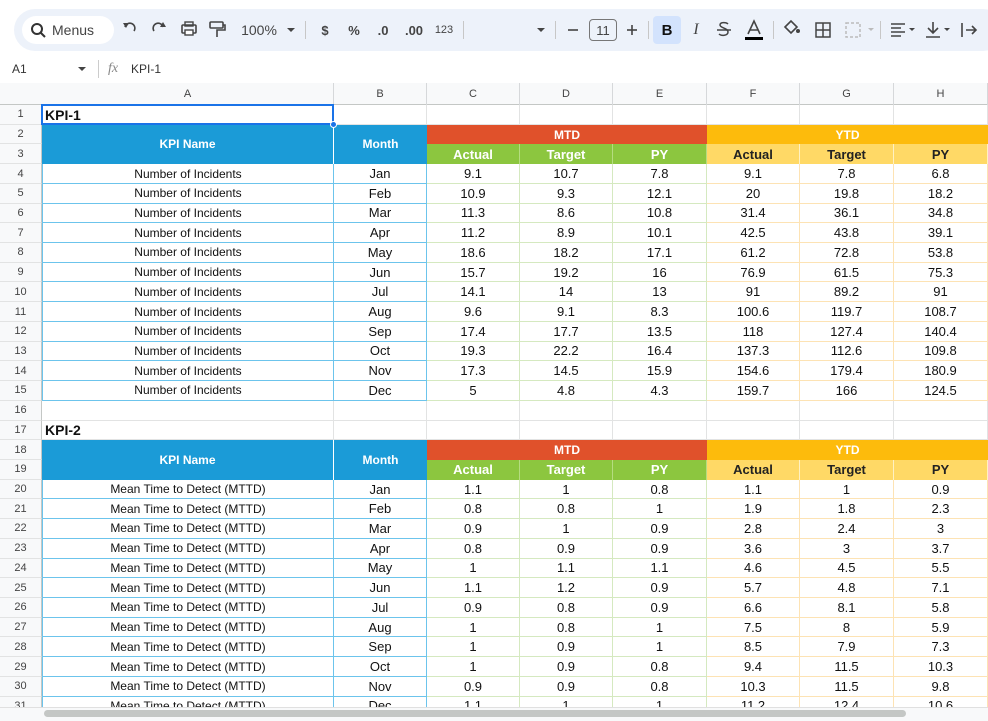 This screenshot has height=721, width=988. What do you see at coordinates (753, 253) in the screenshot?
I see `value-cell: 61.2` at bounding box center [753, 253].